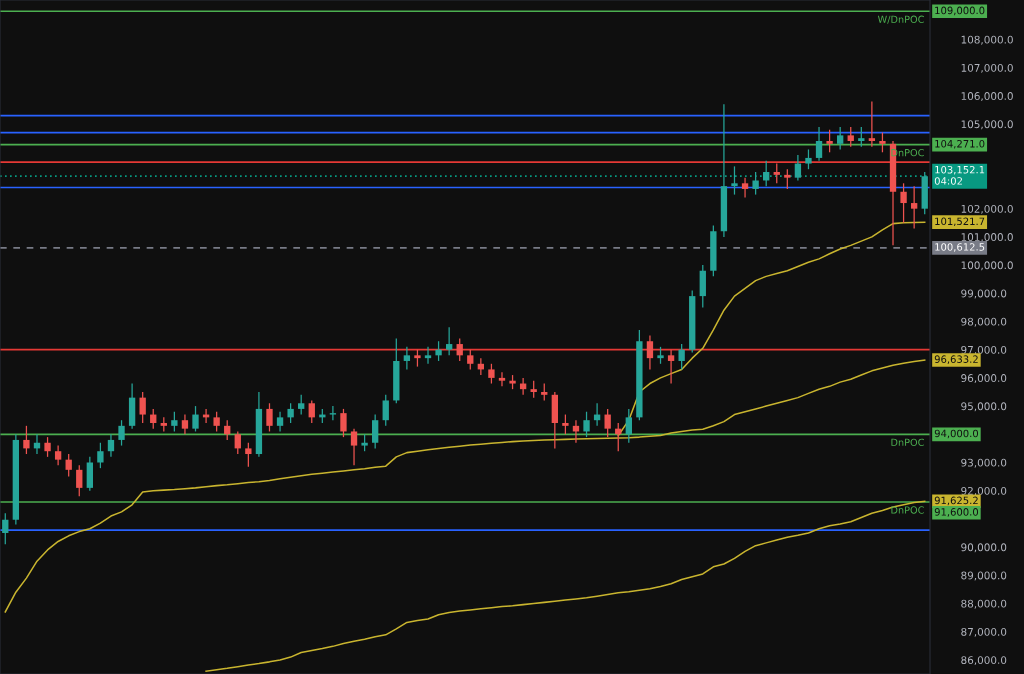 The image size is (1024, 674). I want to click on y-tick-label: 101,000.0, so click(987, 238).